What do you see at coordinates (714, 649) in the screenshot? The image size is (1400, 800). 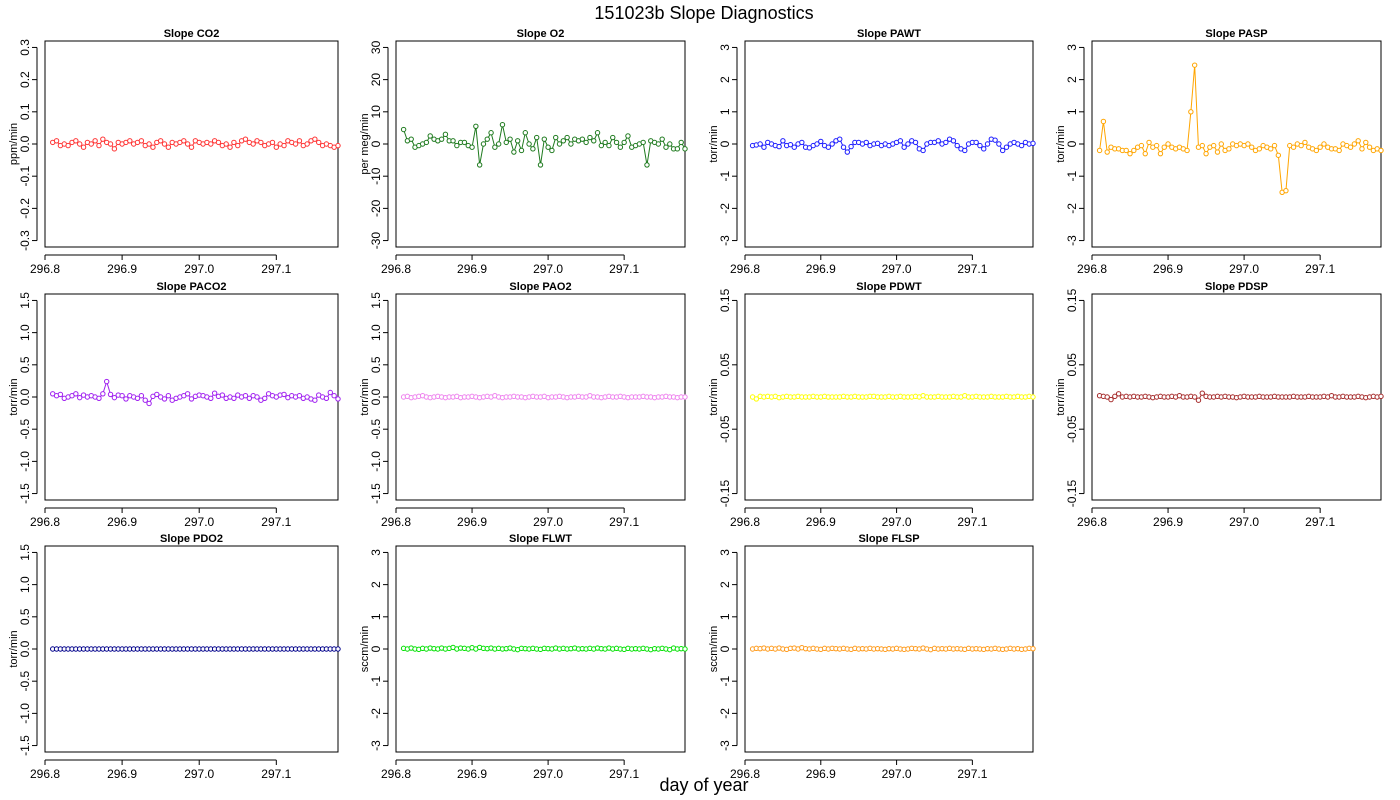 I see `y-axis-label: sccm/min` at bounding box center [714, 649].